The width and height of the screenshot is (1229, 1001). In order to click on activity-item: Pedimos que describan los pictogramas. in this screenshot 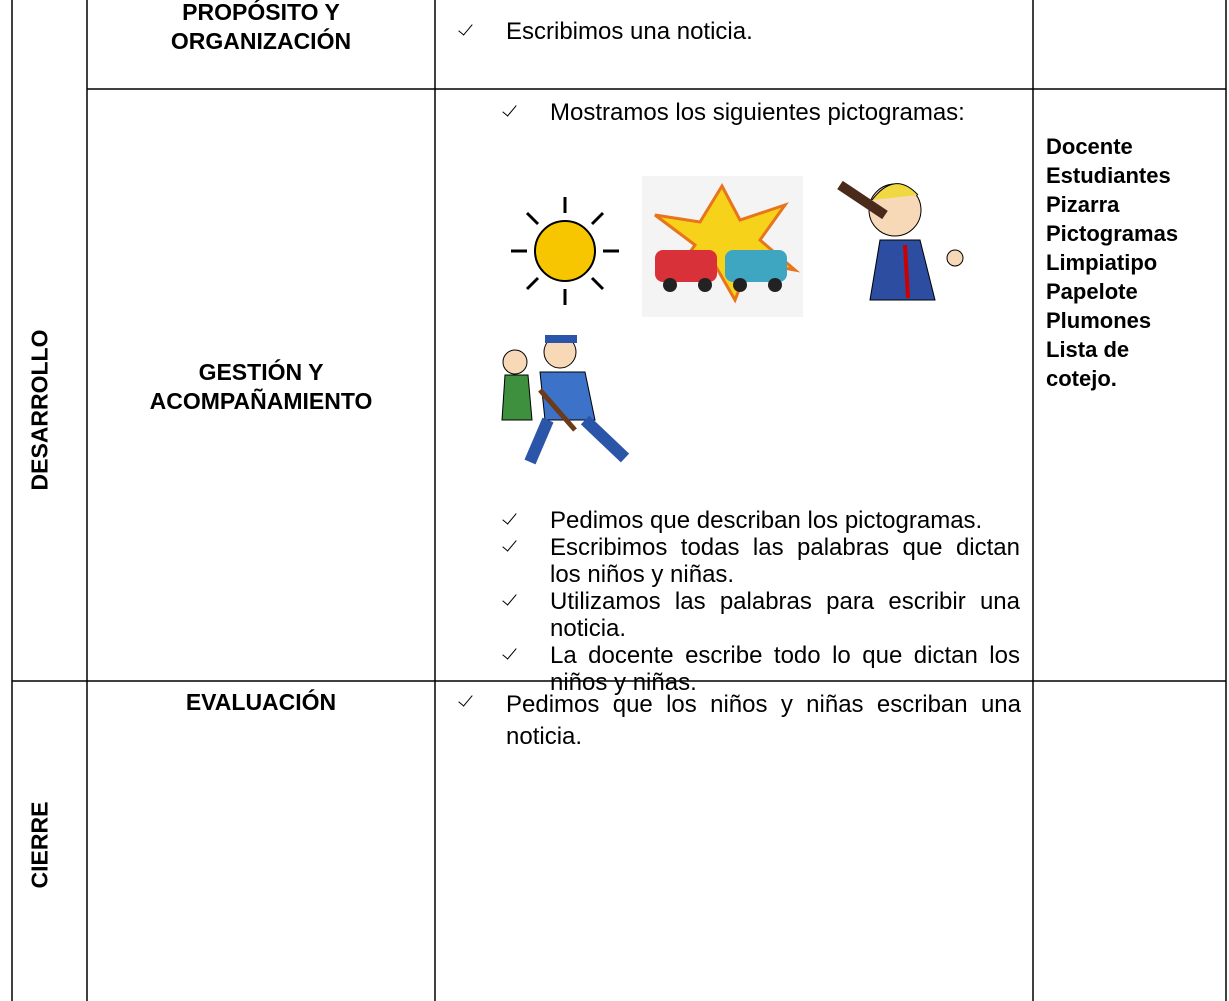, I will do `click(761, 520)`.